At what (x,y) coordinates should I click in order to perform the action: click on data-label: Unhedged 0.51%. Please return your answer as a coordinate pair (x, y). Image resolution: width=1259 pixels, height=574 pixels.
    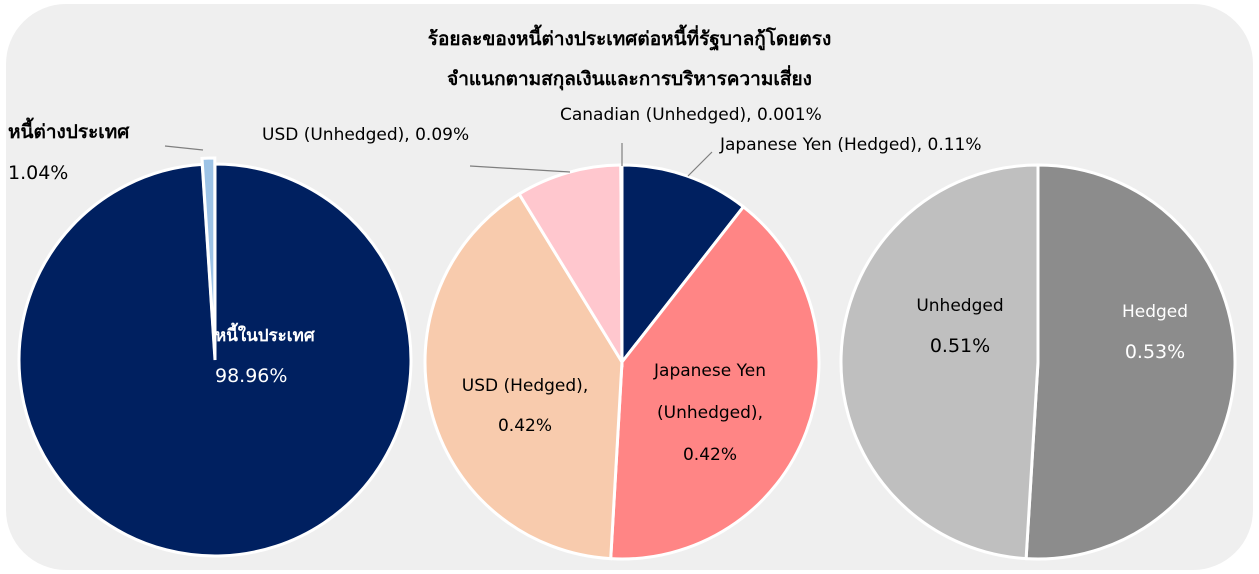
    Looking at the image, I should click on (960, 326).